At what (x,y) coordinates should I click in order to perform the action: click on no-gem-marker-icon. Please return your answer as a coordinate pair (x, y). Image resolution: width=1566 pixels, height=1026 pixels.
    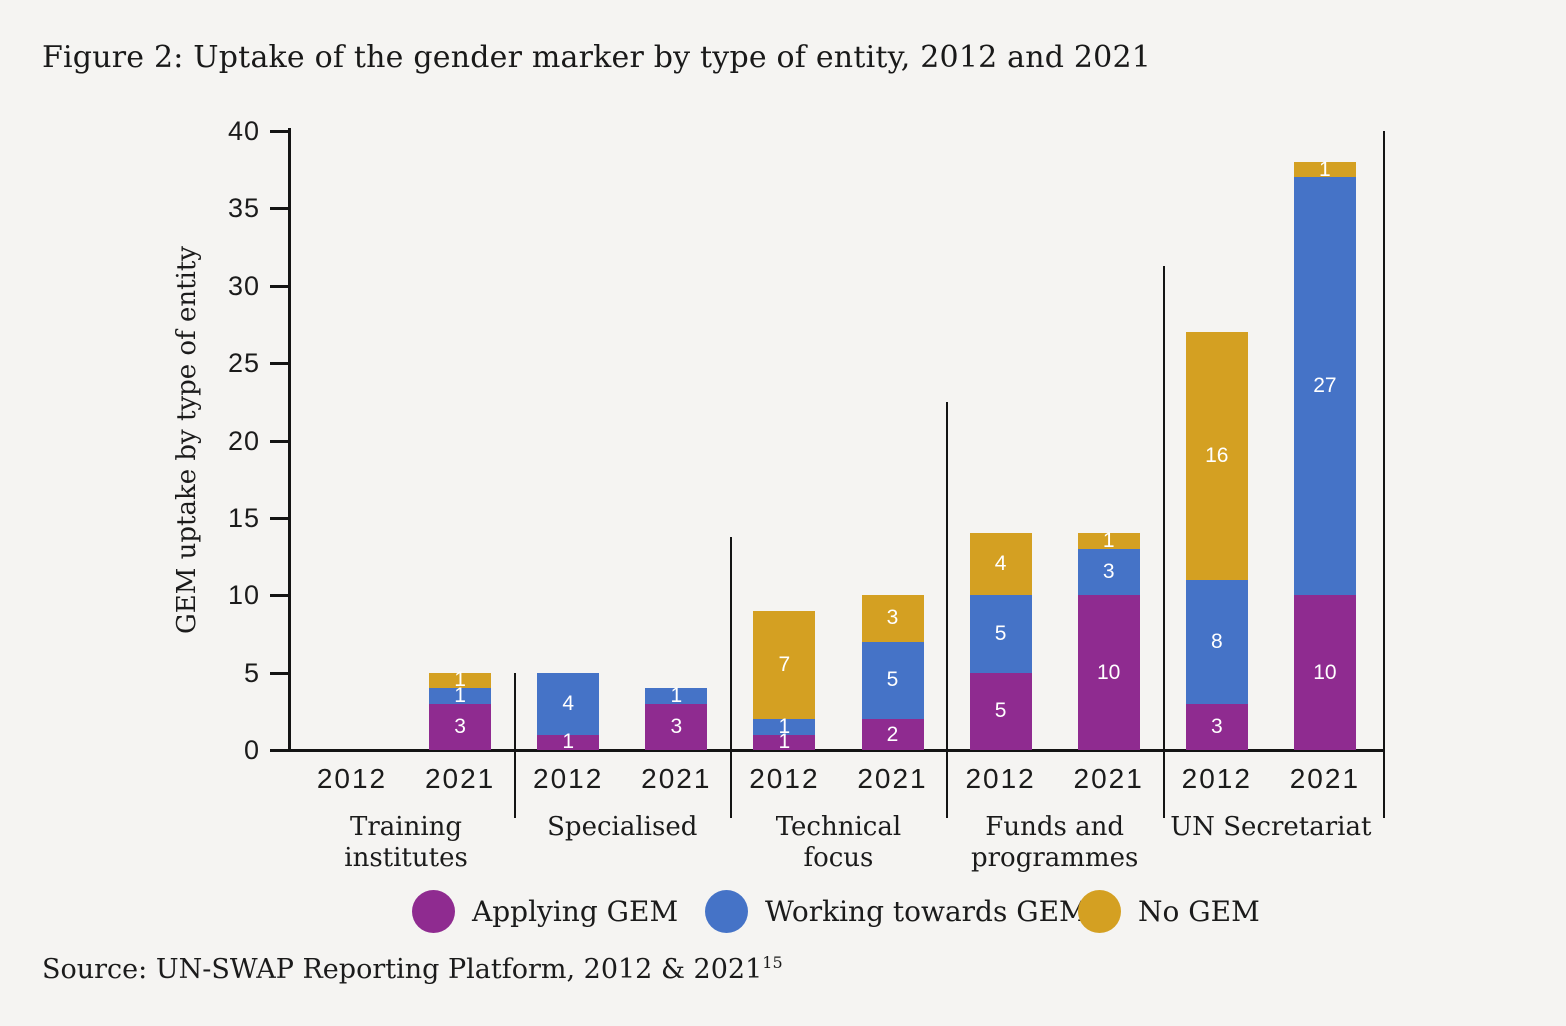
    Looking at the image, I should click on (1099, 911).